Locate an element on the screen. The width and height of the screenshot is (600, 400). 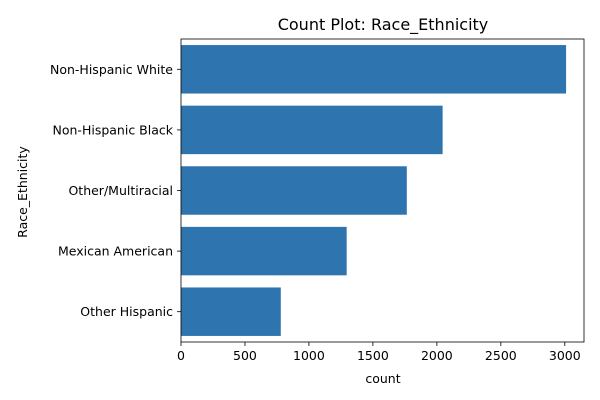
y-tick-label-4: Other Hispanic is located at coordinates (126, 311).